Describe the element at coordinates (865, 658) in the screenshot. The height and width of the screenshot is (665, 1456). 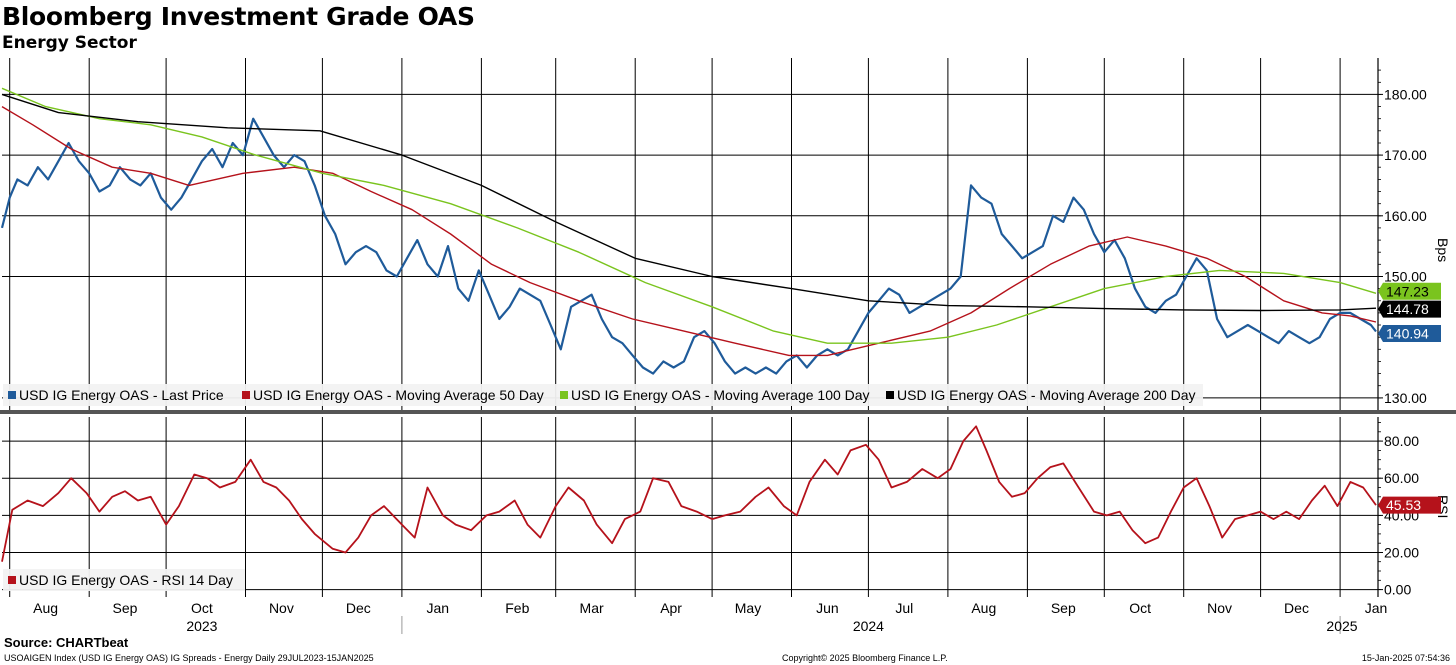
I see `footer-copyright: Copyright© 2025 Bloomberg Finance L.P.` at that location.